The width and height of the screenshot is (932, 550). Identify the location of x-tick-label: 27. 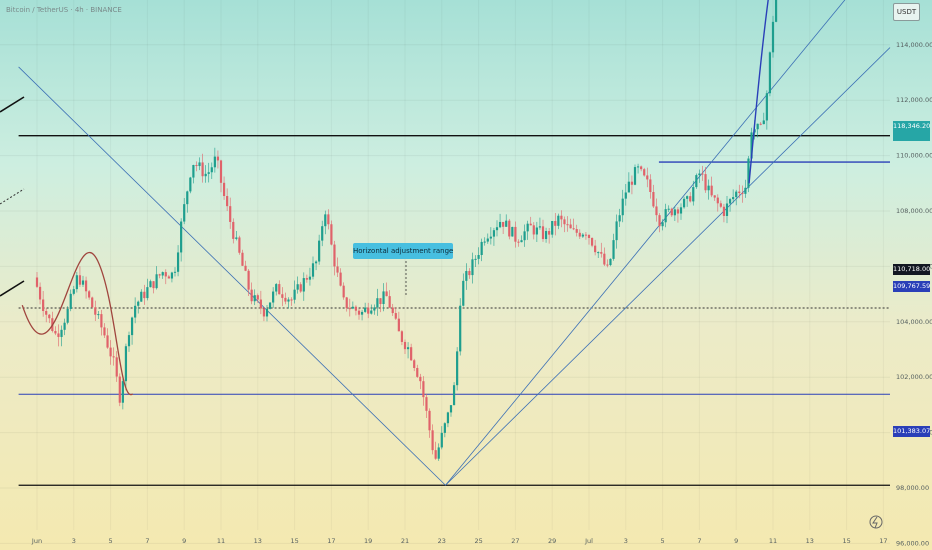
(515, 541).